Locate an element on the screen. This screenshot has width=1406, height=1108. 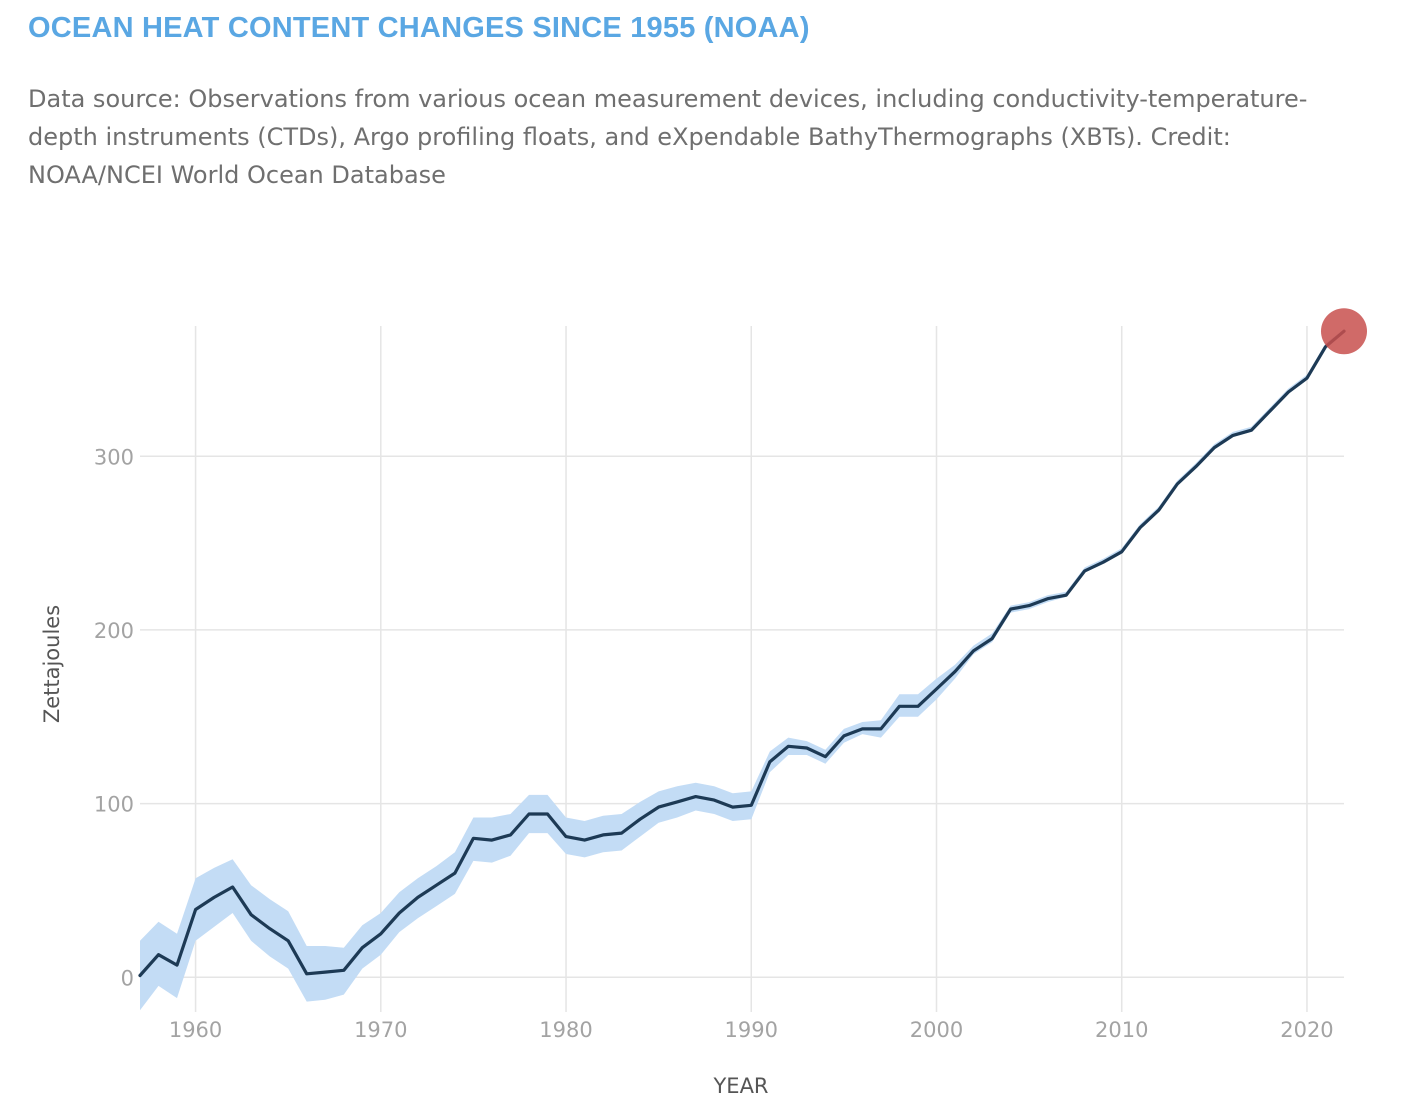
x-tick-label: 1990 is located at coordinates (751, 1030).